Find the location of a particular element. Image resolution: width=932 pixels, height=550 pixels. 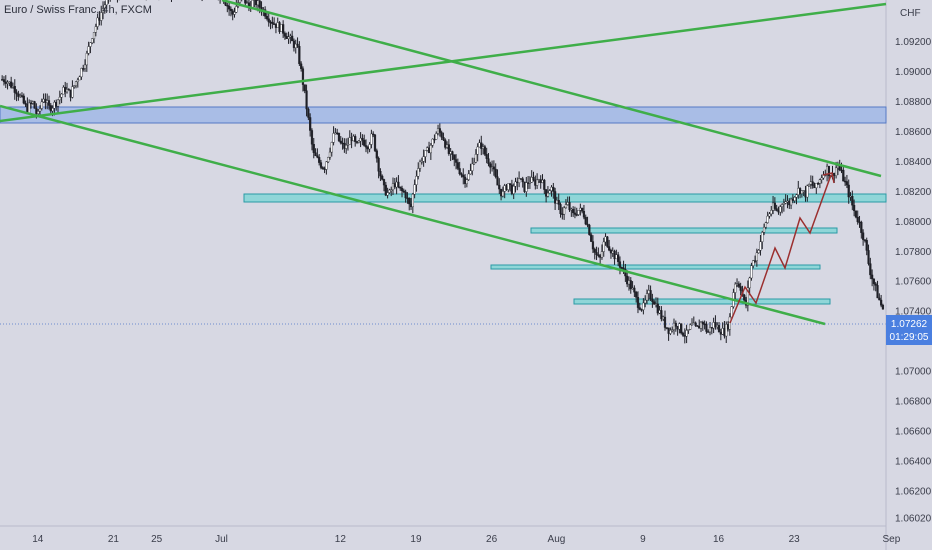

x-tick-label: 26 is located at coordinates (492, 539).